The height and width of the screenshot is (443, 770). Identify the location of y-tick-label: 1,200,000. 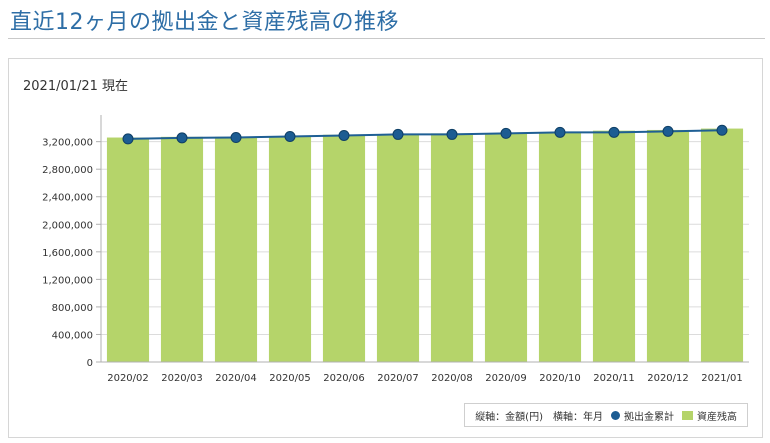
(67, 280).